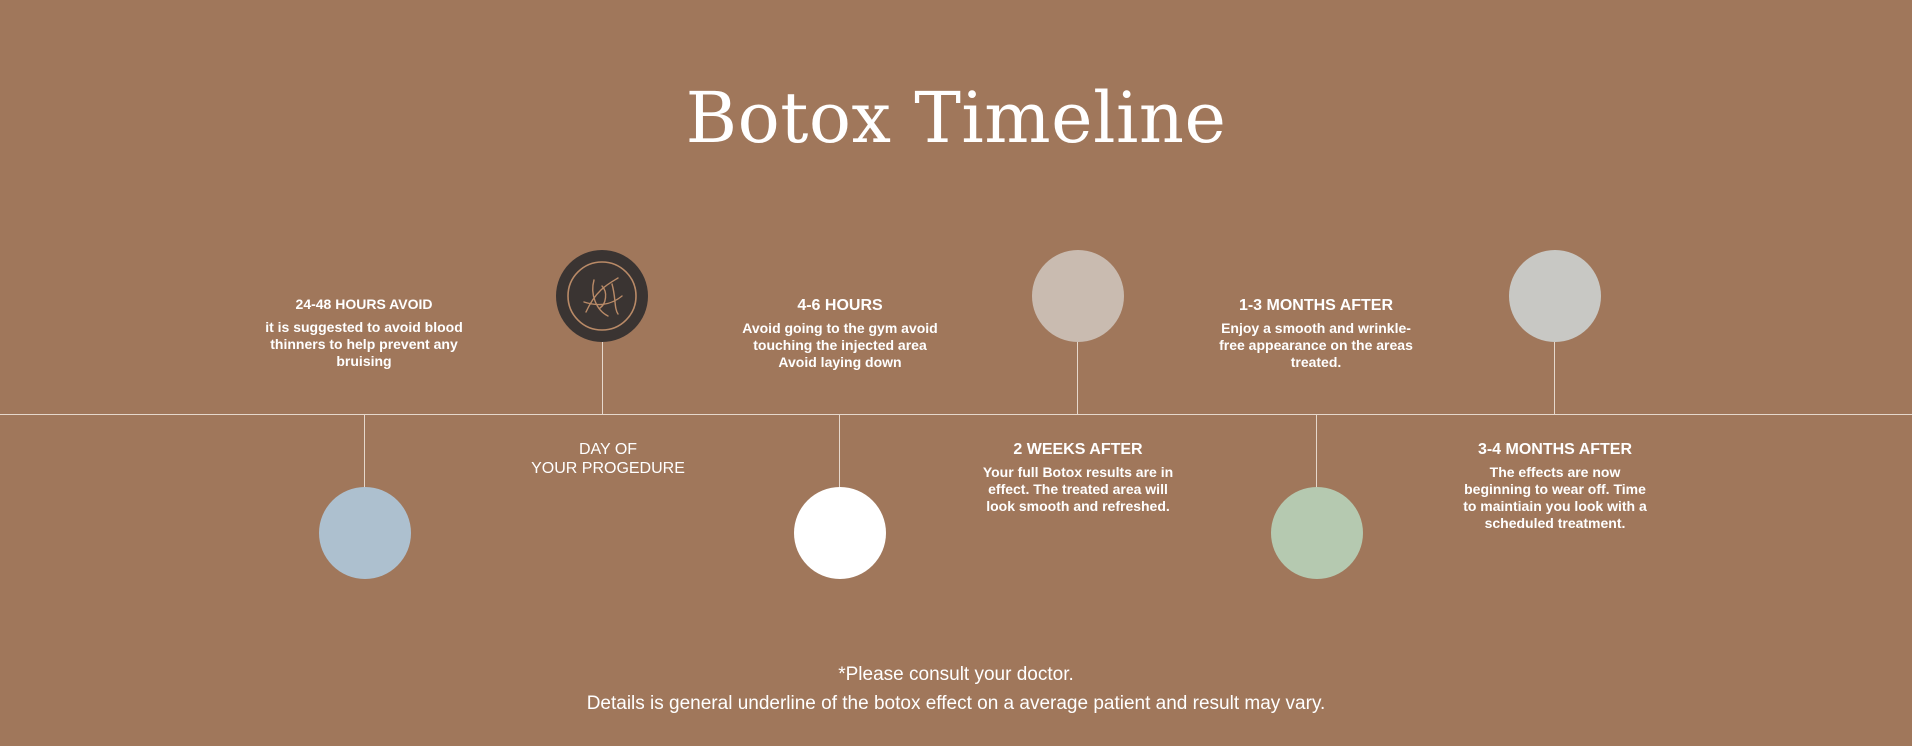 The image size is (1912, 746). I want to click on step-heading: 1-3 MONTHS AFTER, so click(1316, 305).